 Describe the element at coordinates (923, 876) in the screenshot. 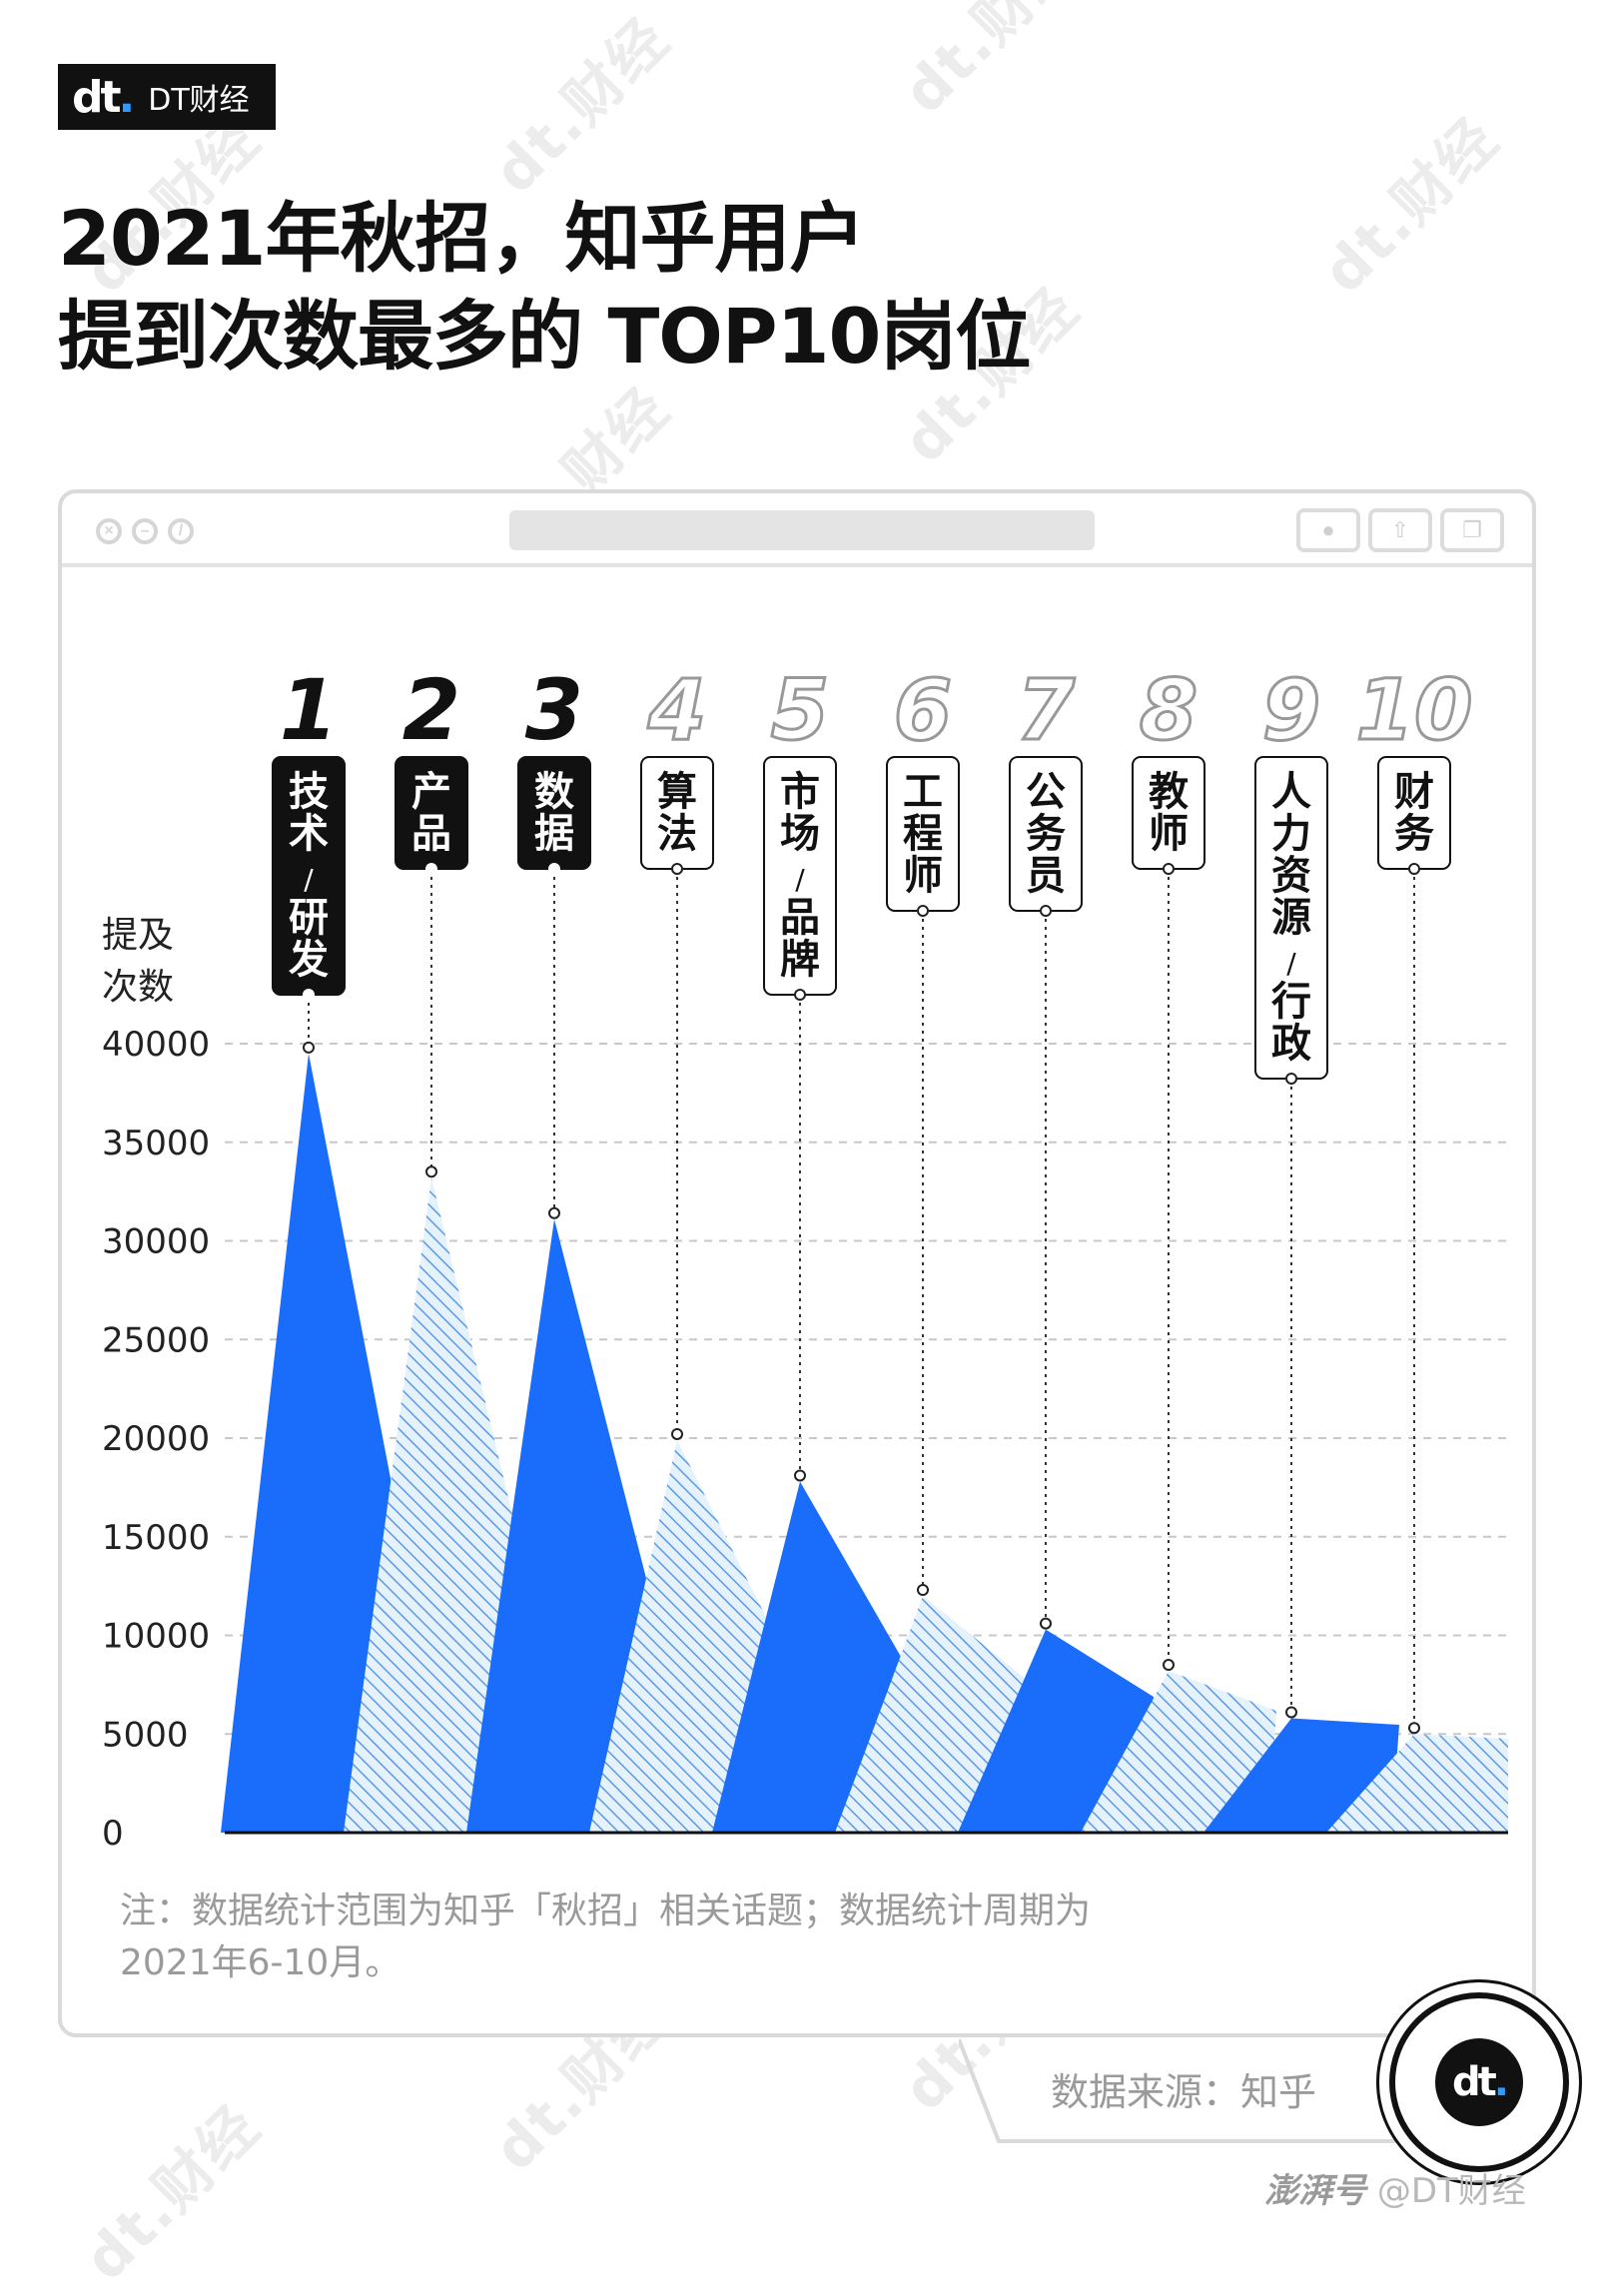

I see `category-label-6-char-2: 师` at that location.